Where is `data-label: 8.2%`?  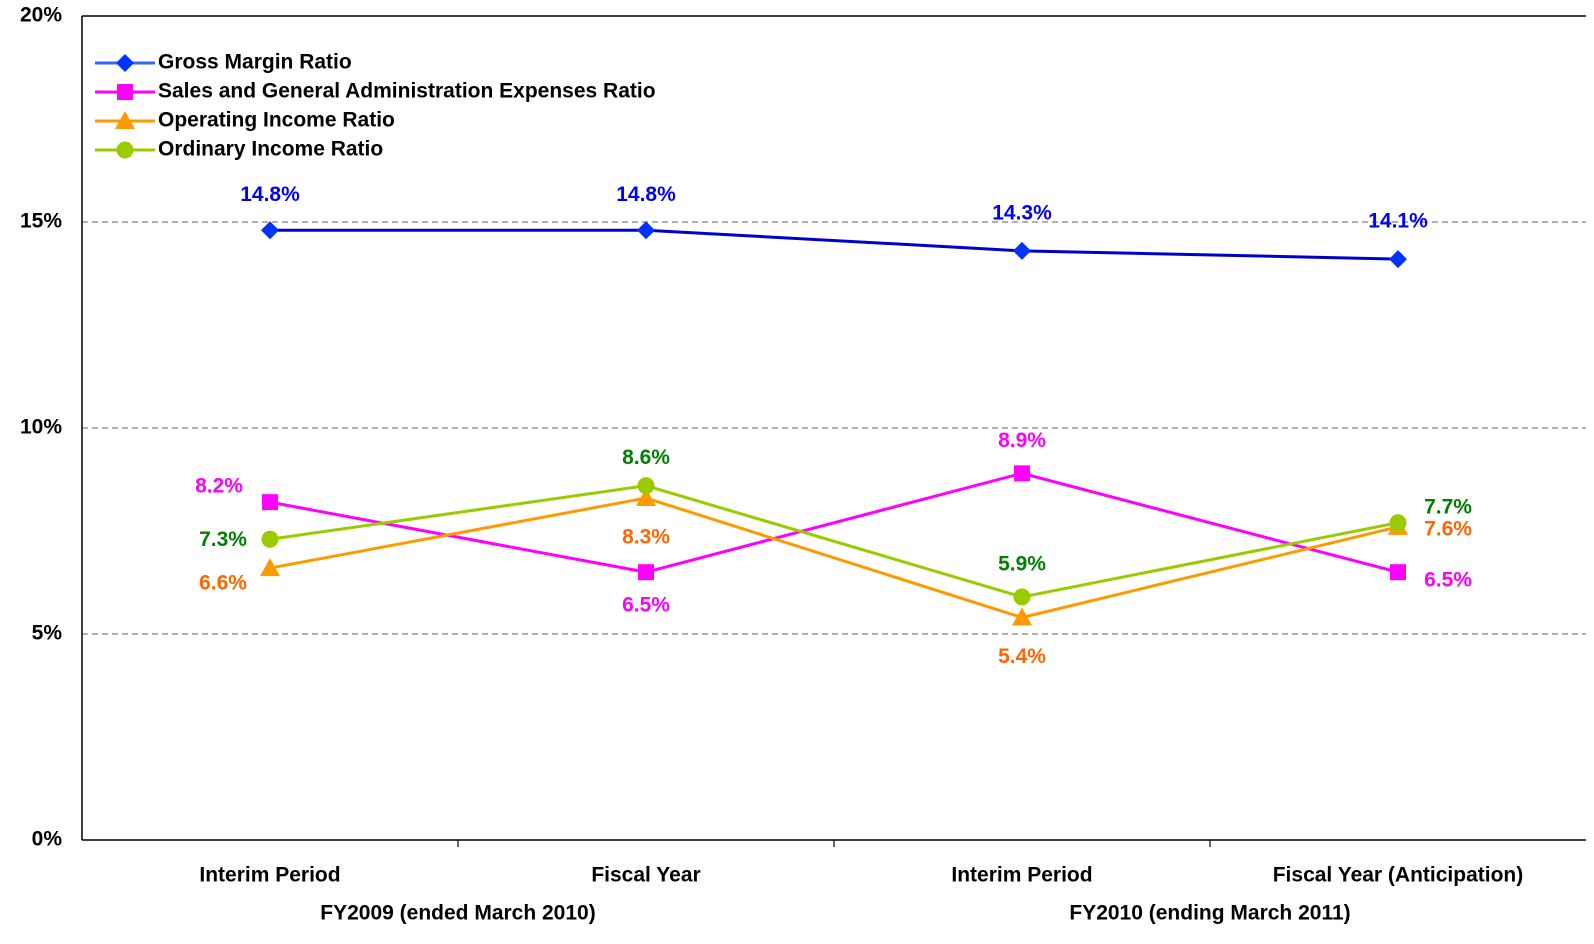 data-label: 8.2% is located at coordinates (219, 486).